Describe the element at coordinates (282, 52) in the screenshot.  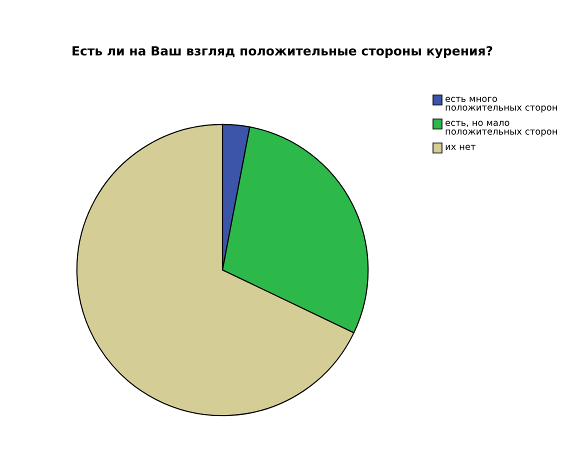
I see `chart-title: Есть ли на Ваш взгляд положительные стороны курения?` at that location.